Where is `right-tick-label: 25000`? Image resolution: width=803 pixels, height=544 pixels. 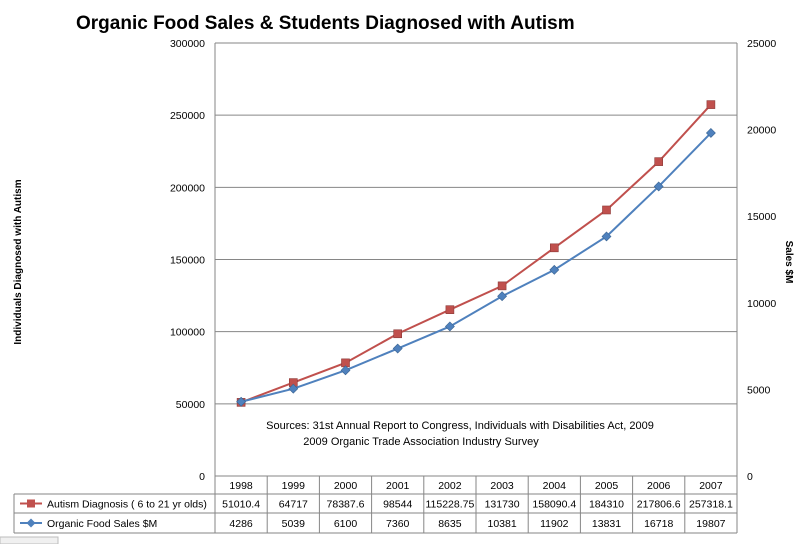 right-tick-label: 25000 is located at coordinates (761, 44).